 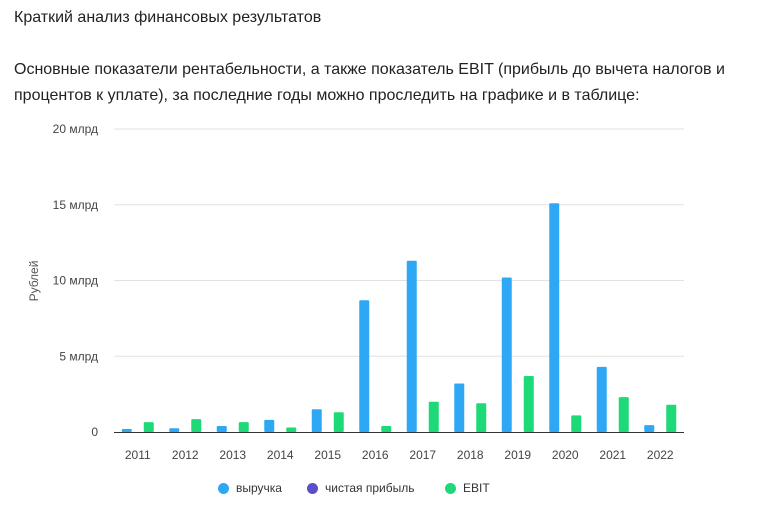 What do you see at coordinates (470, 455) in the screenshot?
I see `x-tick-label: 2018` at bounding box center [470, 455].